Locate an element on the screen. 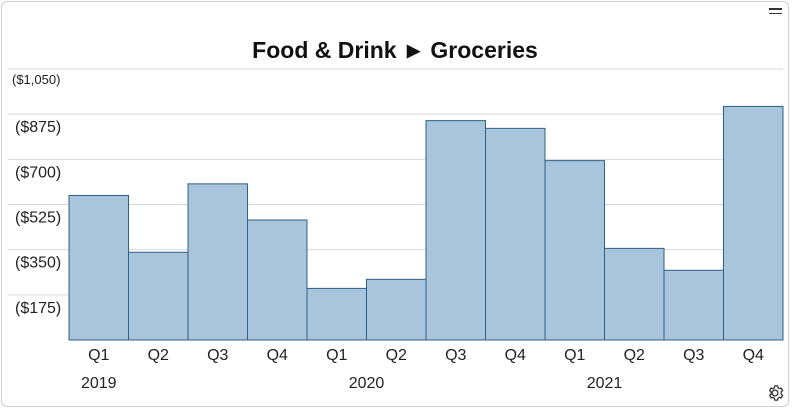 This screenshot has height=410, width=792. gear-icon is located at coordinates (775, 393).